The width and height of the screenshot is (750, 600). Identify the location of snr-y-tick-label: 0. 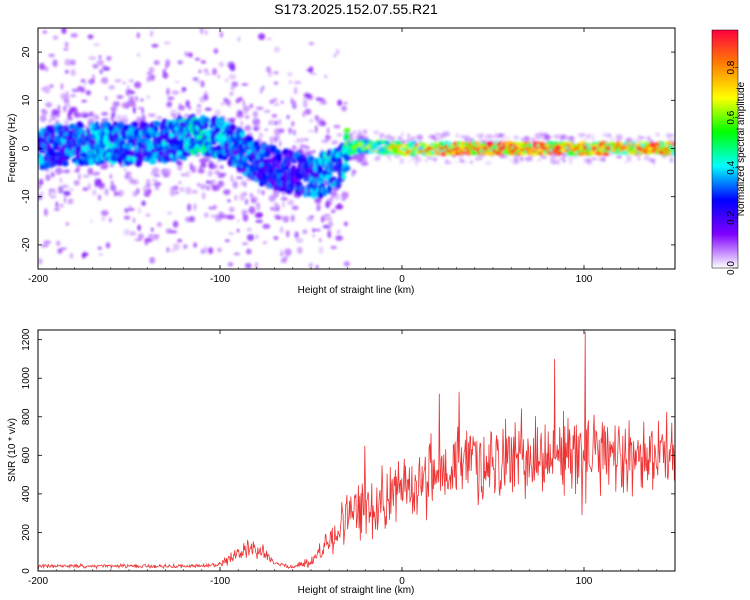
(26, 571).